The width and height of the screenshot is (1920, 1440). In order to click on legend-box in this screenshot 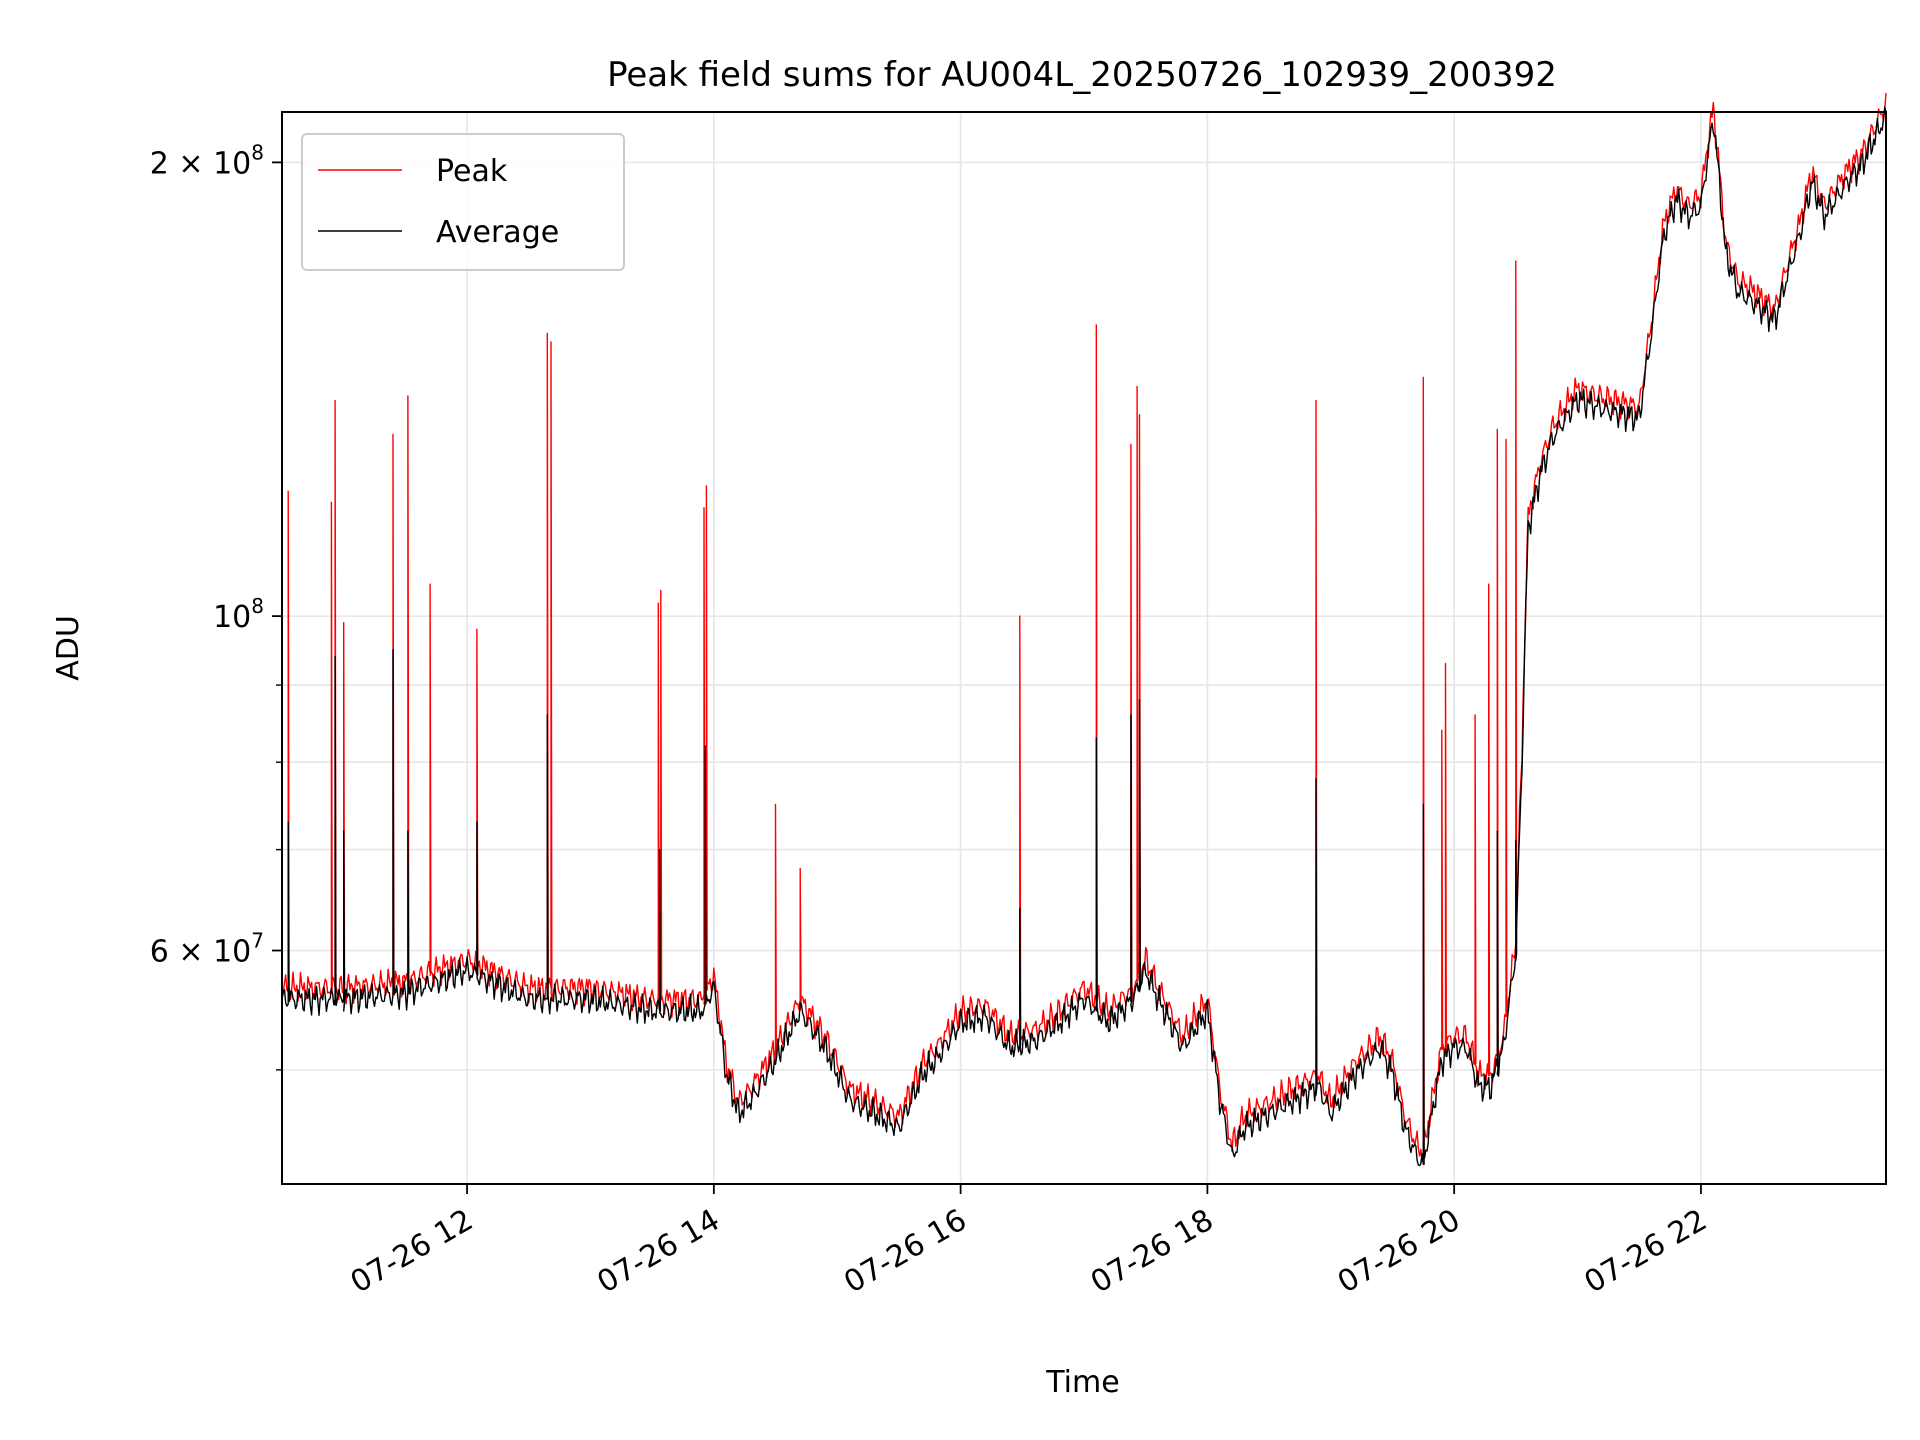, I will do `click(463, 202)`.